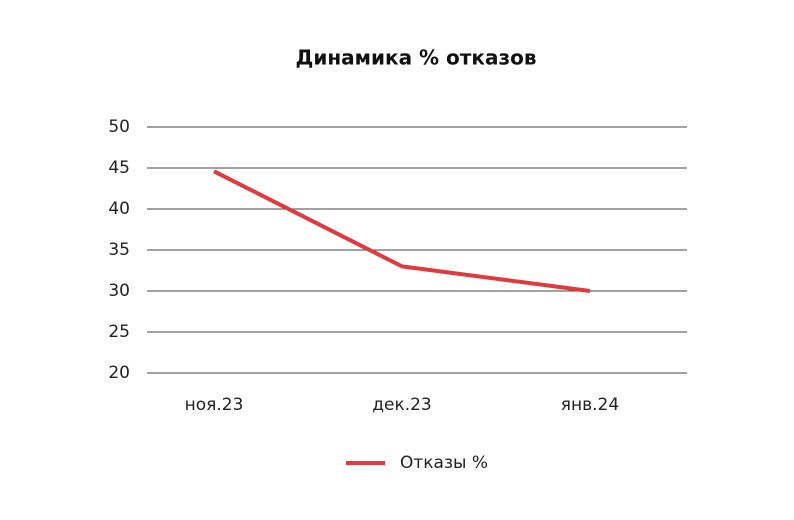  Describe the element at coordinates (119, 209) in the screenshot. I see `y-tick-label: 40` at that location.